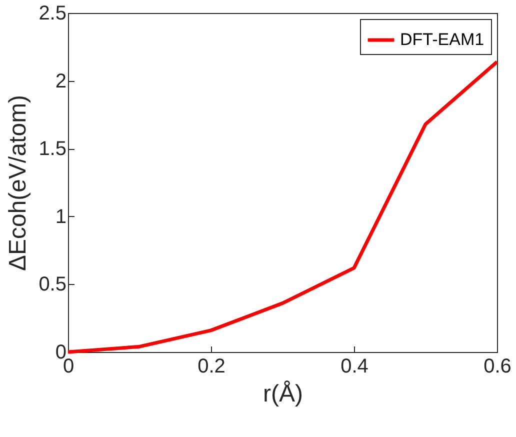 The height and width of the screenshot is (437, 516). What do you see at coordinates (442, 39) in the screenshot?
I see `legend-label: DFT-EAM1` at bounding box center [442, 39].